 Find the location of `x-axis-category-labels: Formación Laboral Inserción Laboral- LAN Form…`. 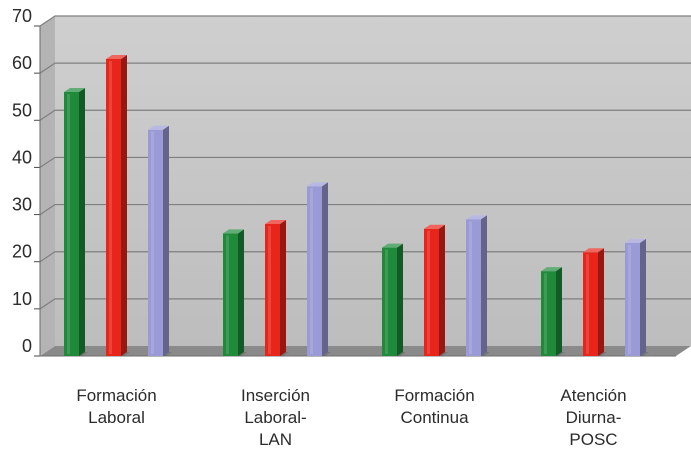

x-axis-category-labels: Formación Laboral Inserción Laboral- LAN Form… is located at coordinates (351, 417).